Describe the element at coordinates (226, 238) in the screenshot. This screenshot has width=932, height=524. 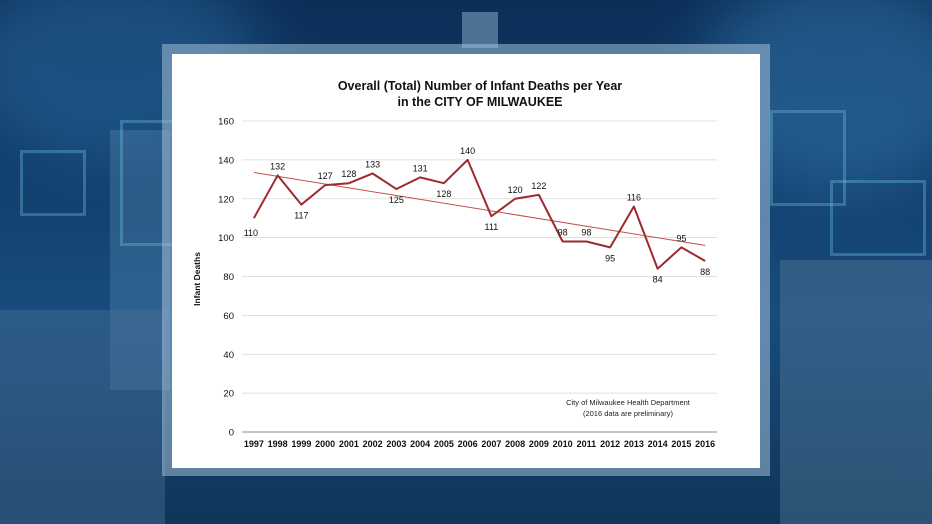
I see `y-tick-label: 100` at that location.